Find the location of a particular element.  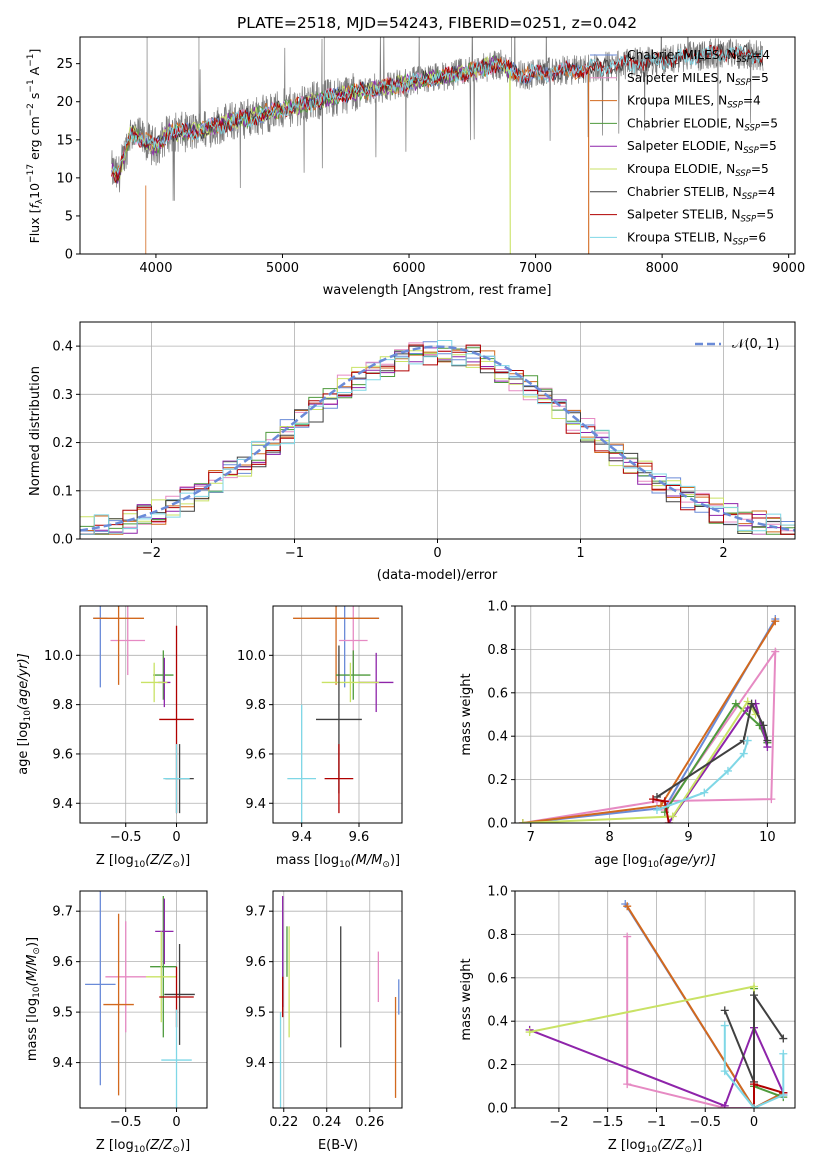

x-tick-label: 7 is located at coordinates (531, 837).